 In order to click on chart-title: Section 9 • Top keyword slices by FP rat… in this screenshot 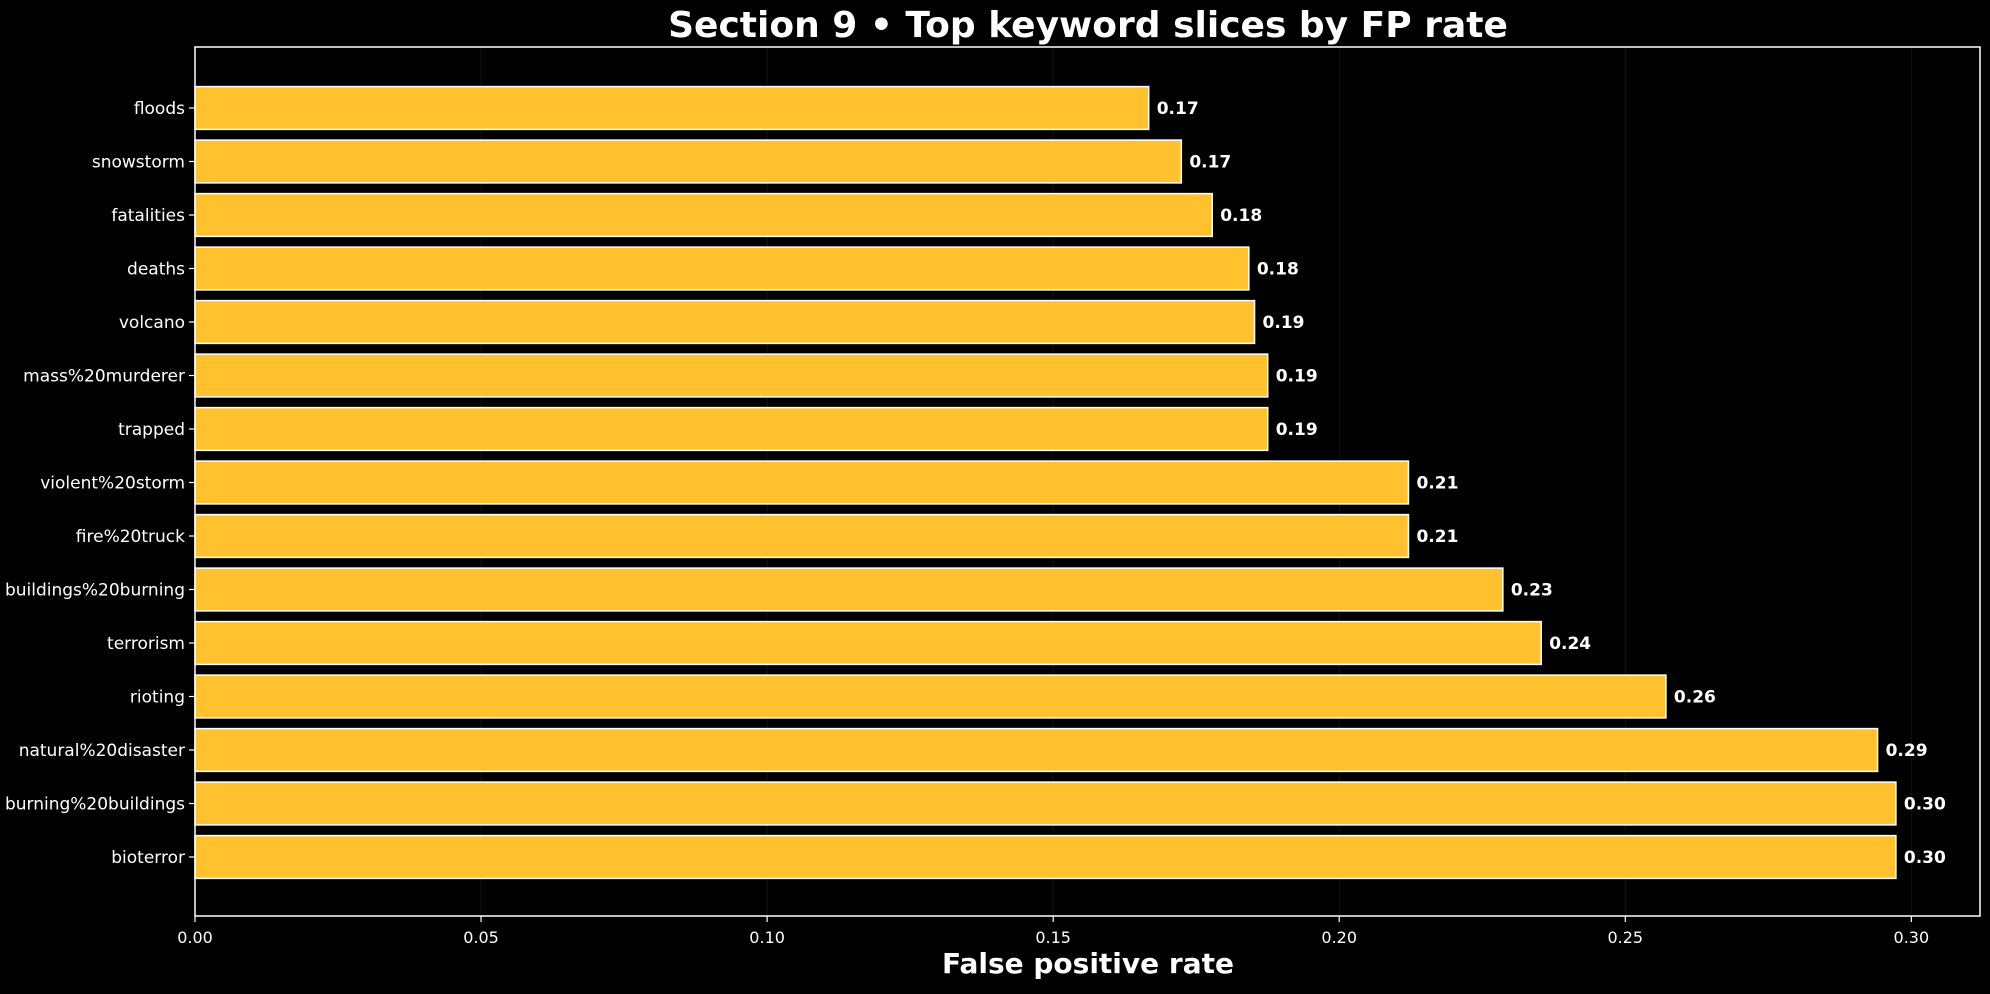, I will do `click(1088, 25)`.